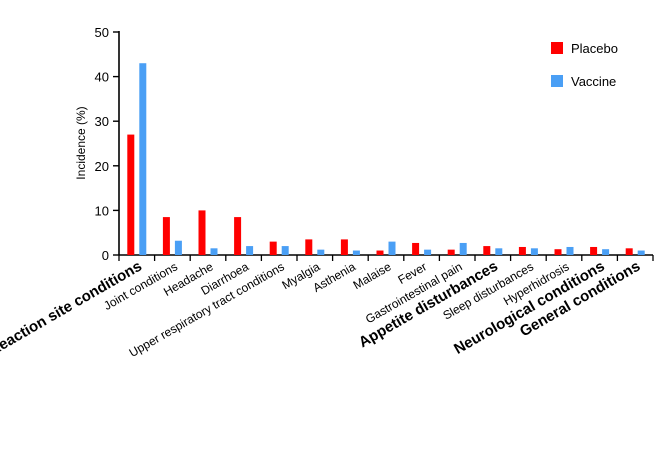  What do you see at coordinates (105, 255) in the screenshot?
I see `y-tick-label: 0` at bounding box center [105, 255].